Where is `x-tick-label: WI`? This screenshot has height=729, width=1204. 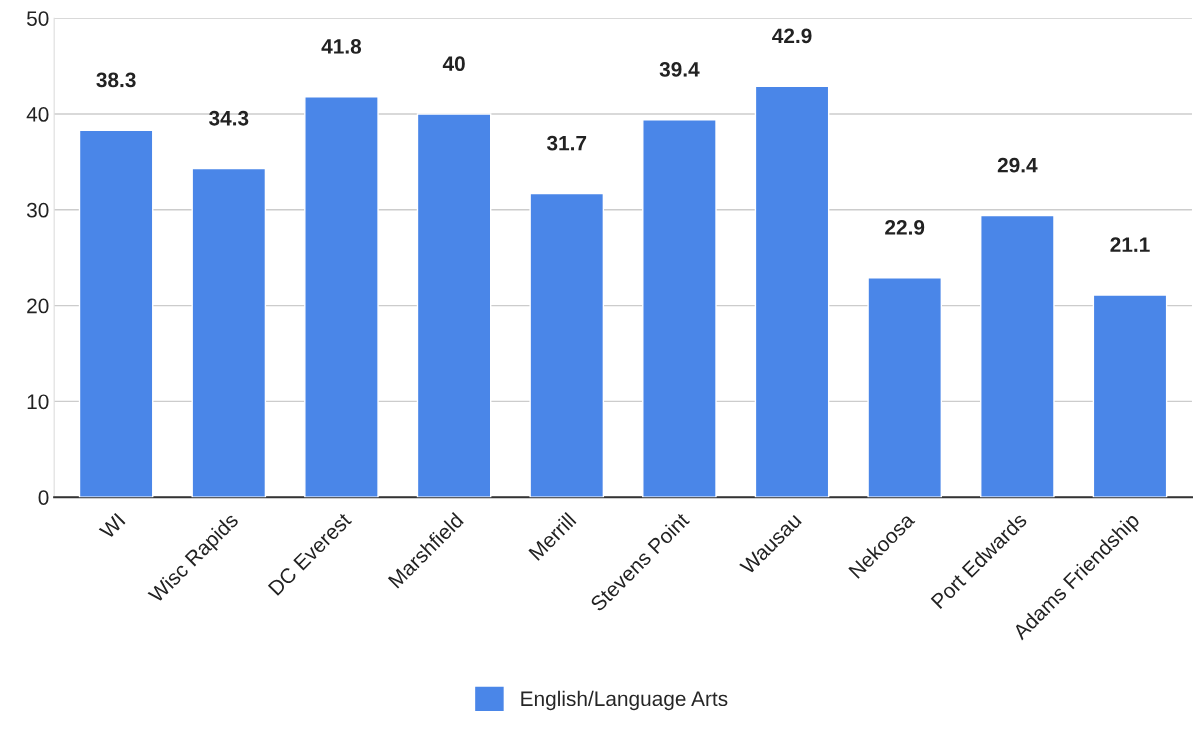 x-tick-label: WI is located at coordinates (112, 526).